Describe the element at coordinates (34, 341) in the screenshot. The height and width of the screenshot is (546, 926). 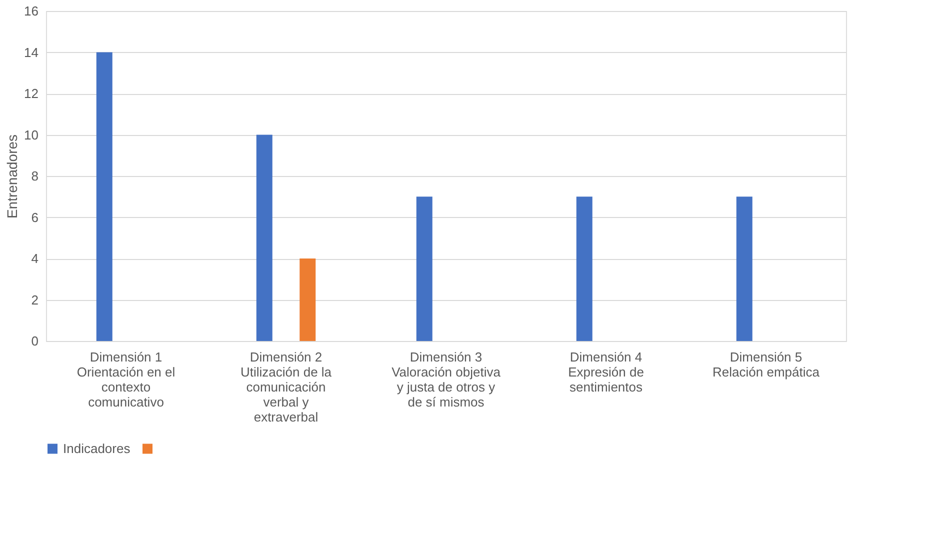
I see `y-tick-label: 0` at that location.